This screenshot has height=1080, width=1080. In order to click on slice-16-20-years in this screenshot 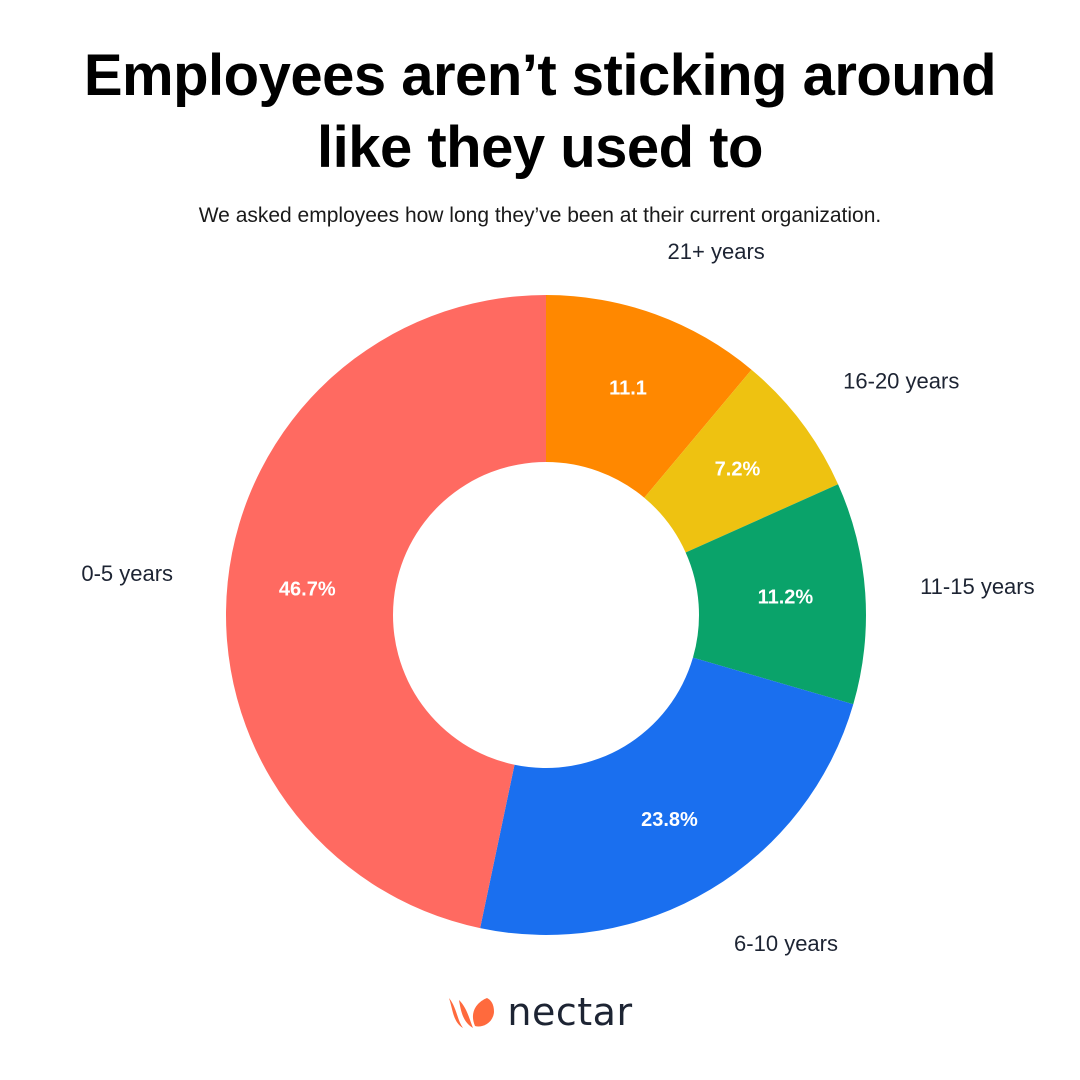, I will do `click(741, 461)`.